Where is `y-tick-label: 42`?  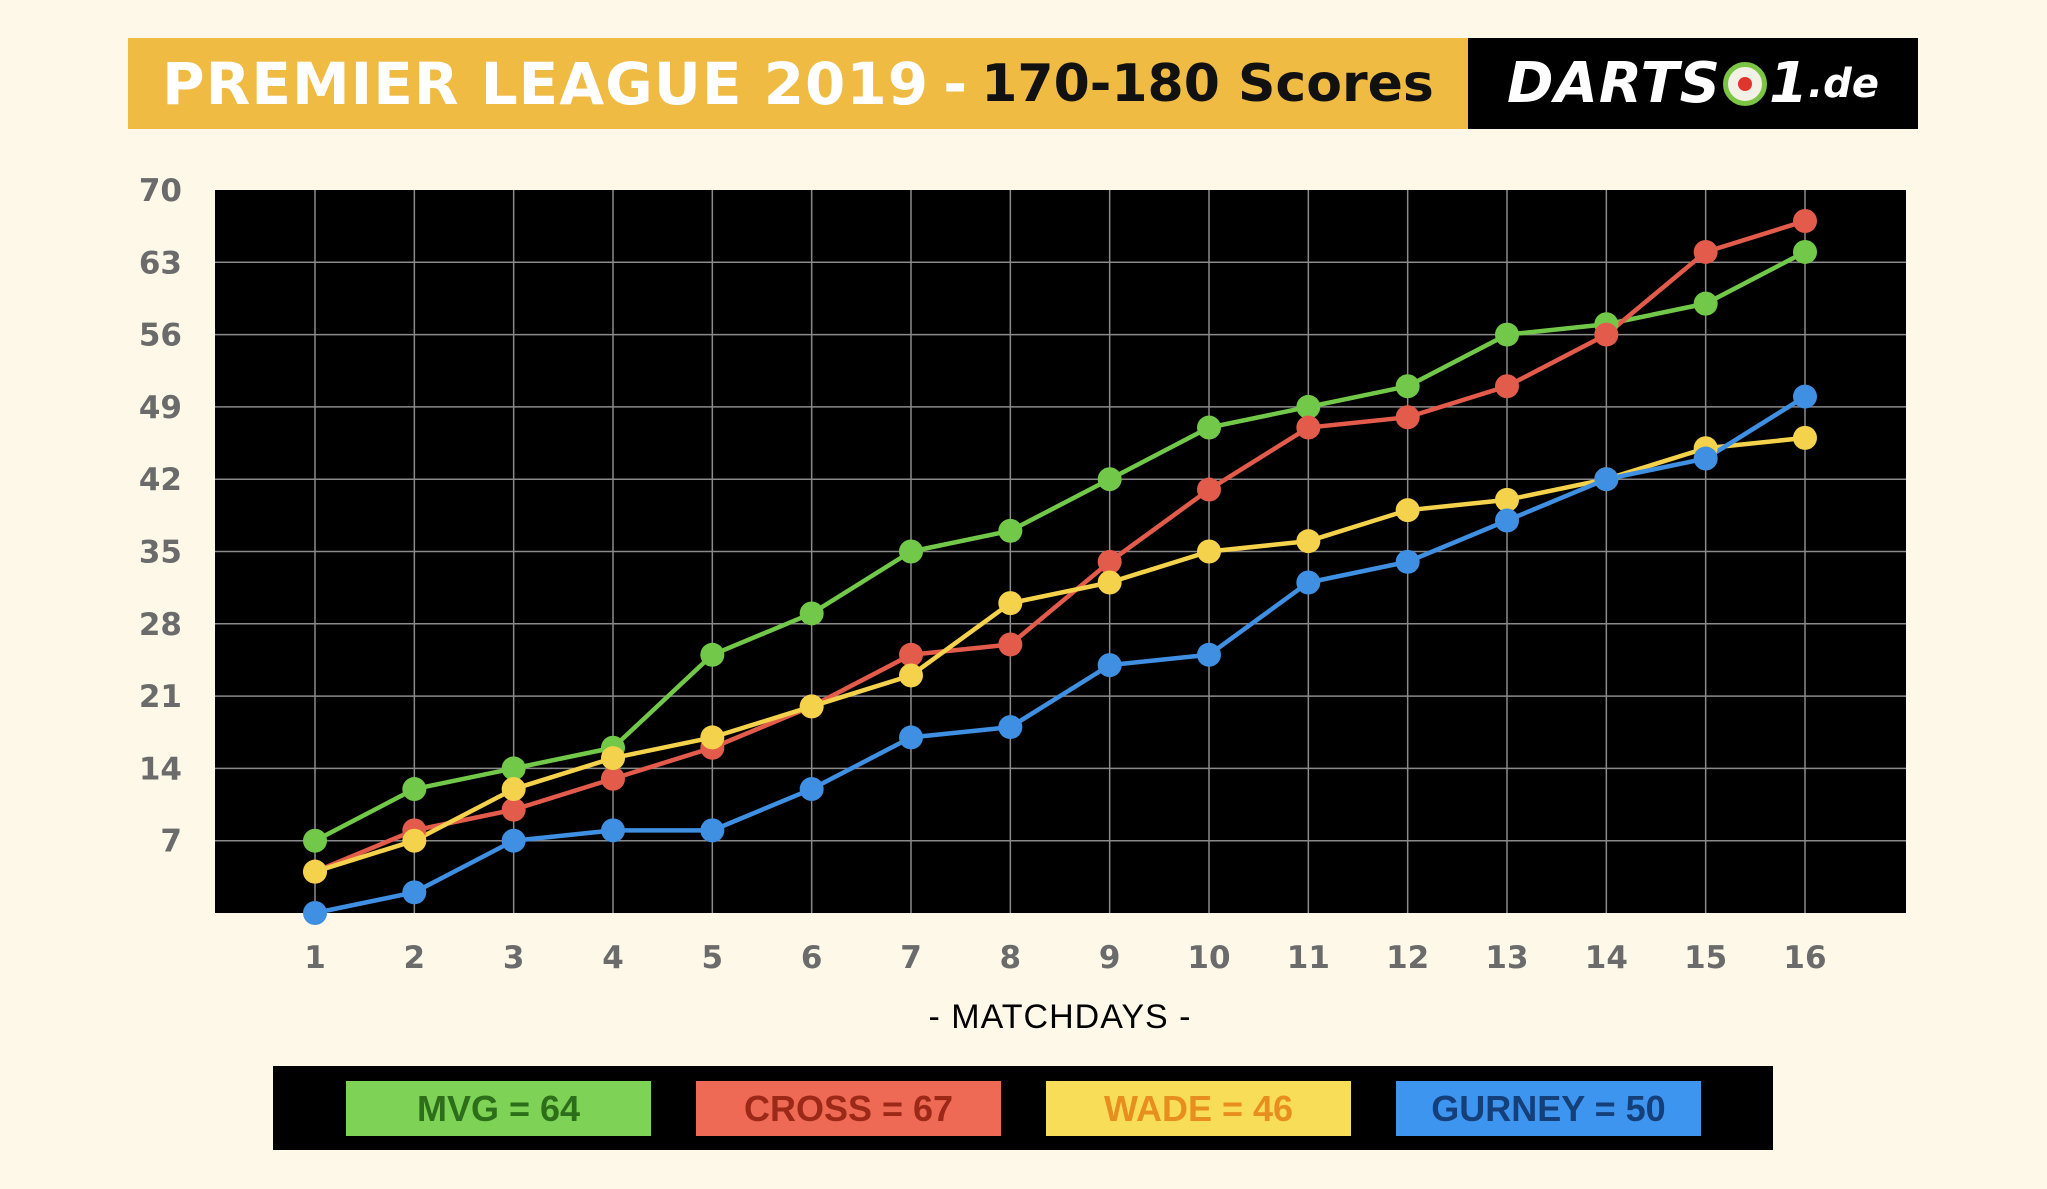
y-tick-label: 42 is located at coordinates (160, 480).